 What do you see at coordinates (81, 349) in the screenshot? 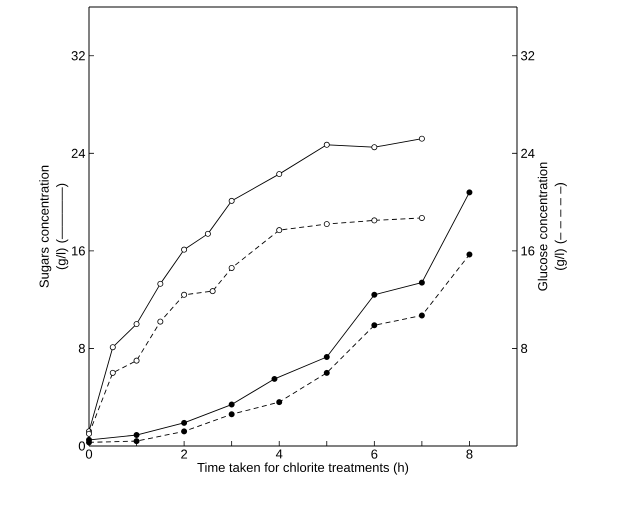
I see `y-tick-label: 8` at bounding box center [81, 349].